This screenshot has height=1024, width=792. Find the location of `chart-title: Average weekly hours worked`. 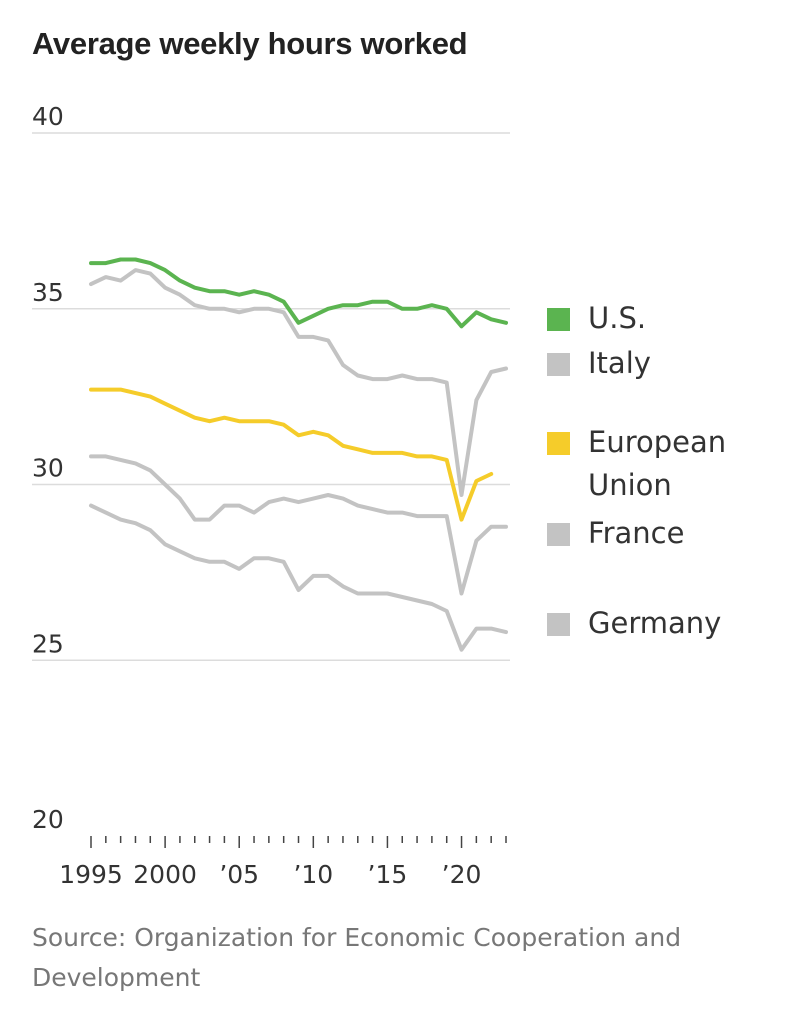

chart-title: Average weekly hours worked is located at coordinates (250, 43).